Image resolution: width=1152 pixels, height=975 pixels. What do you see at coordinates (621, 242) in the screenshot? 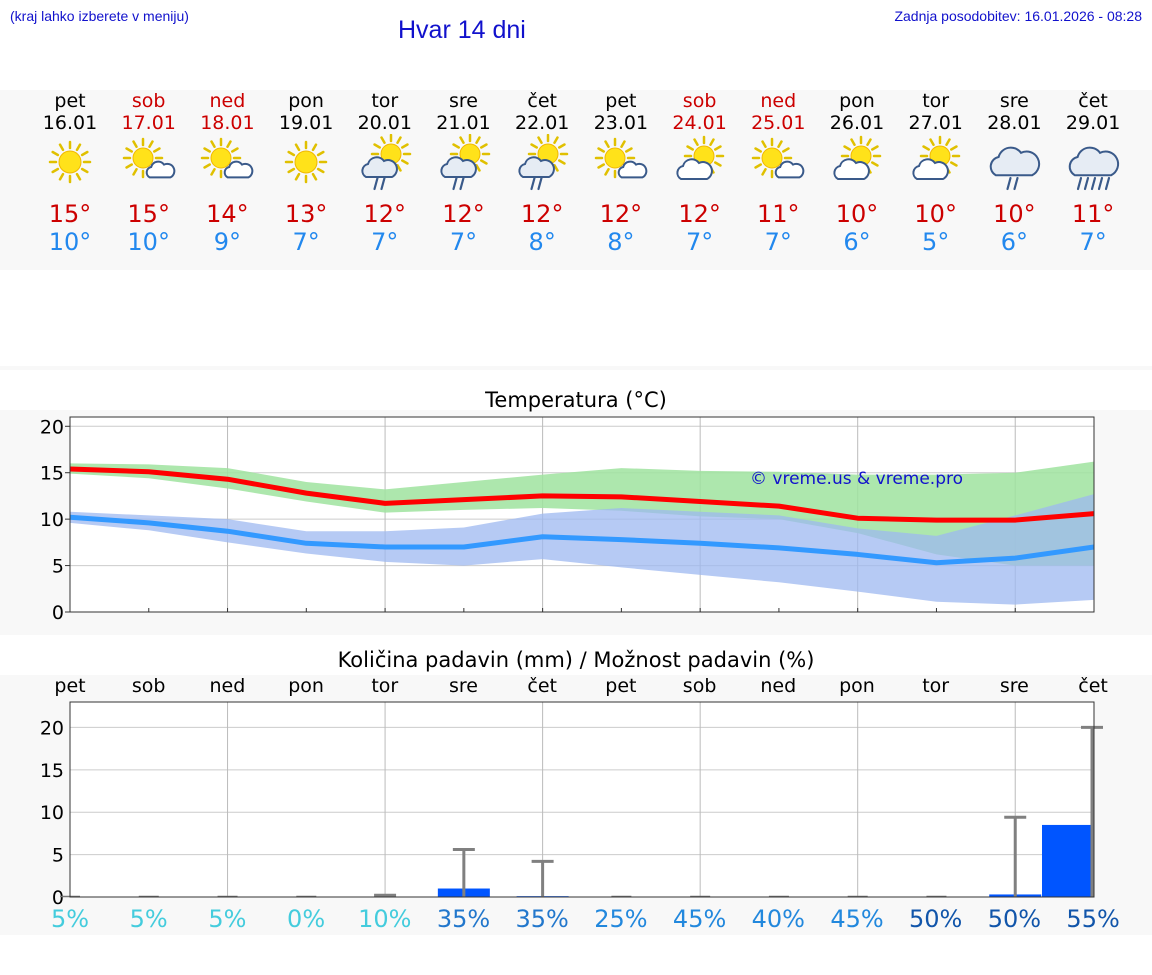
I see `temp-min: 8°` at bounding box center [621, 242].